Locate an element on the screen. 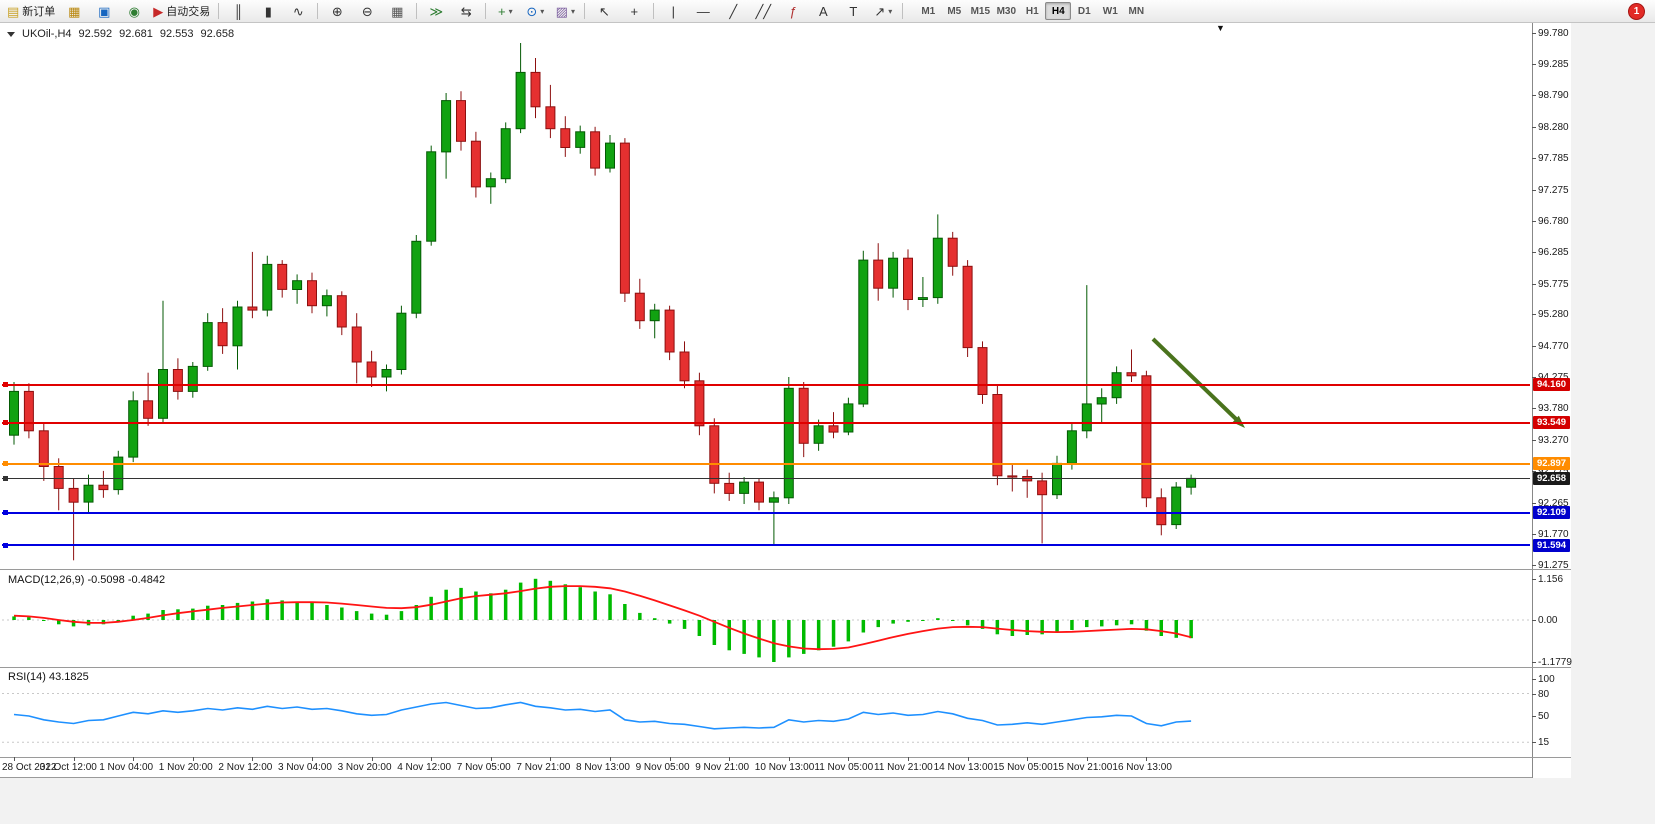  price-axis-label: 91.275 is located at coordinates (1553, 565).